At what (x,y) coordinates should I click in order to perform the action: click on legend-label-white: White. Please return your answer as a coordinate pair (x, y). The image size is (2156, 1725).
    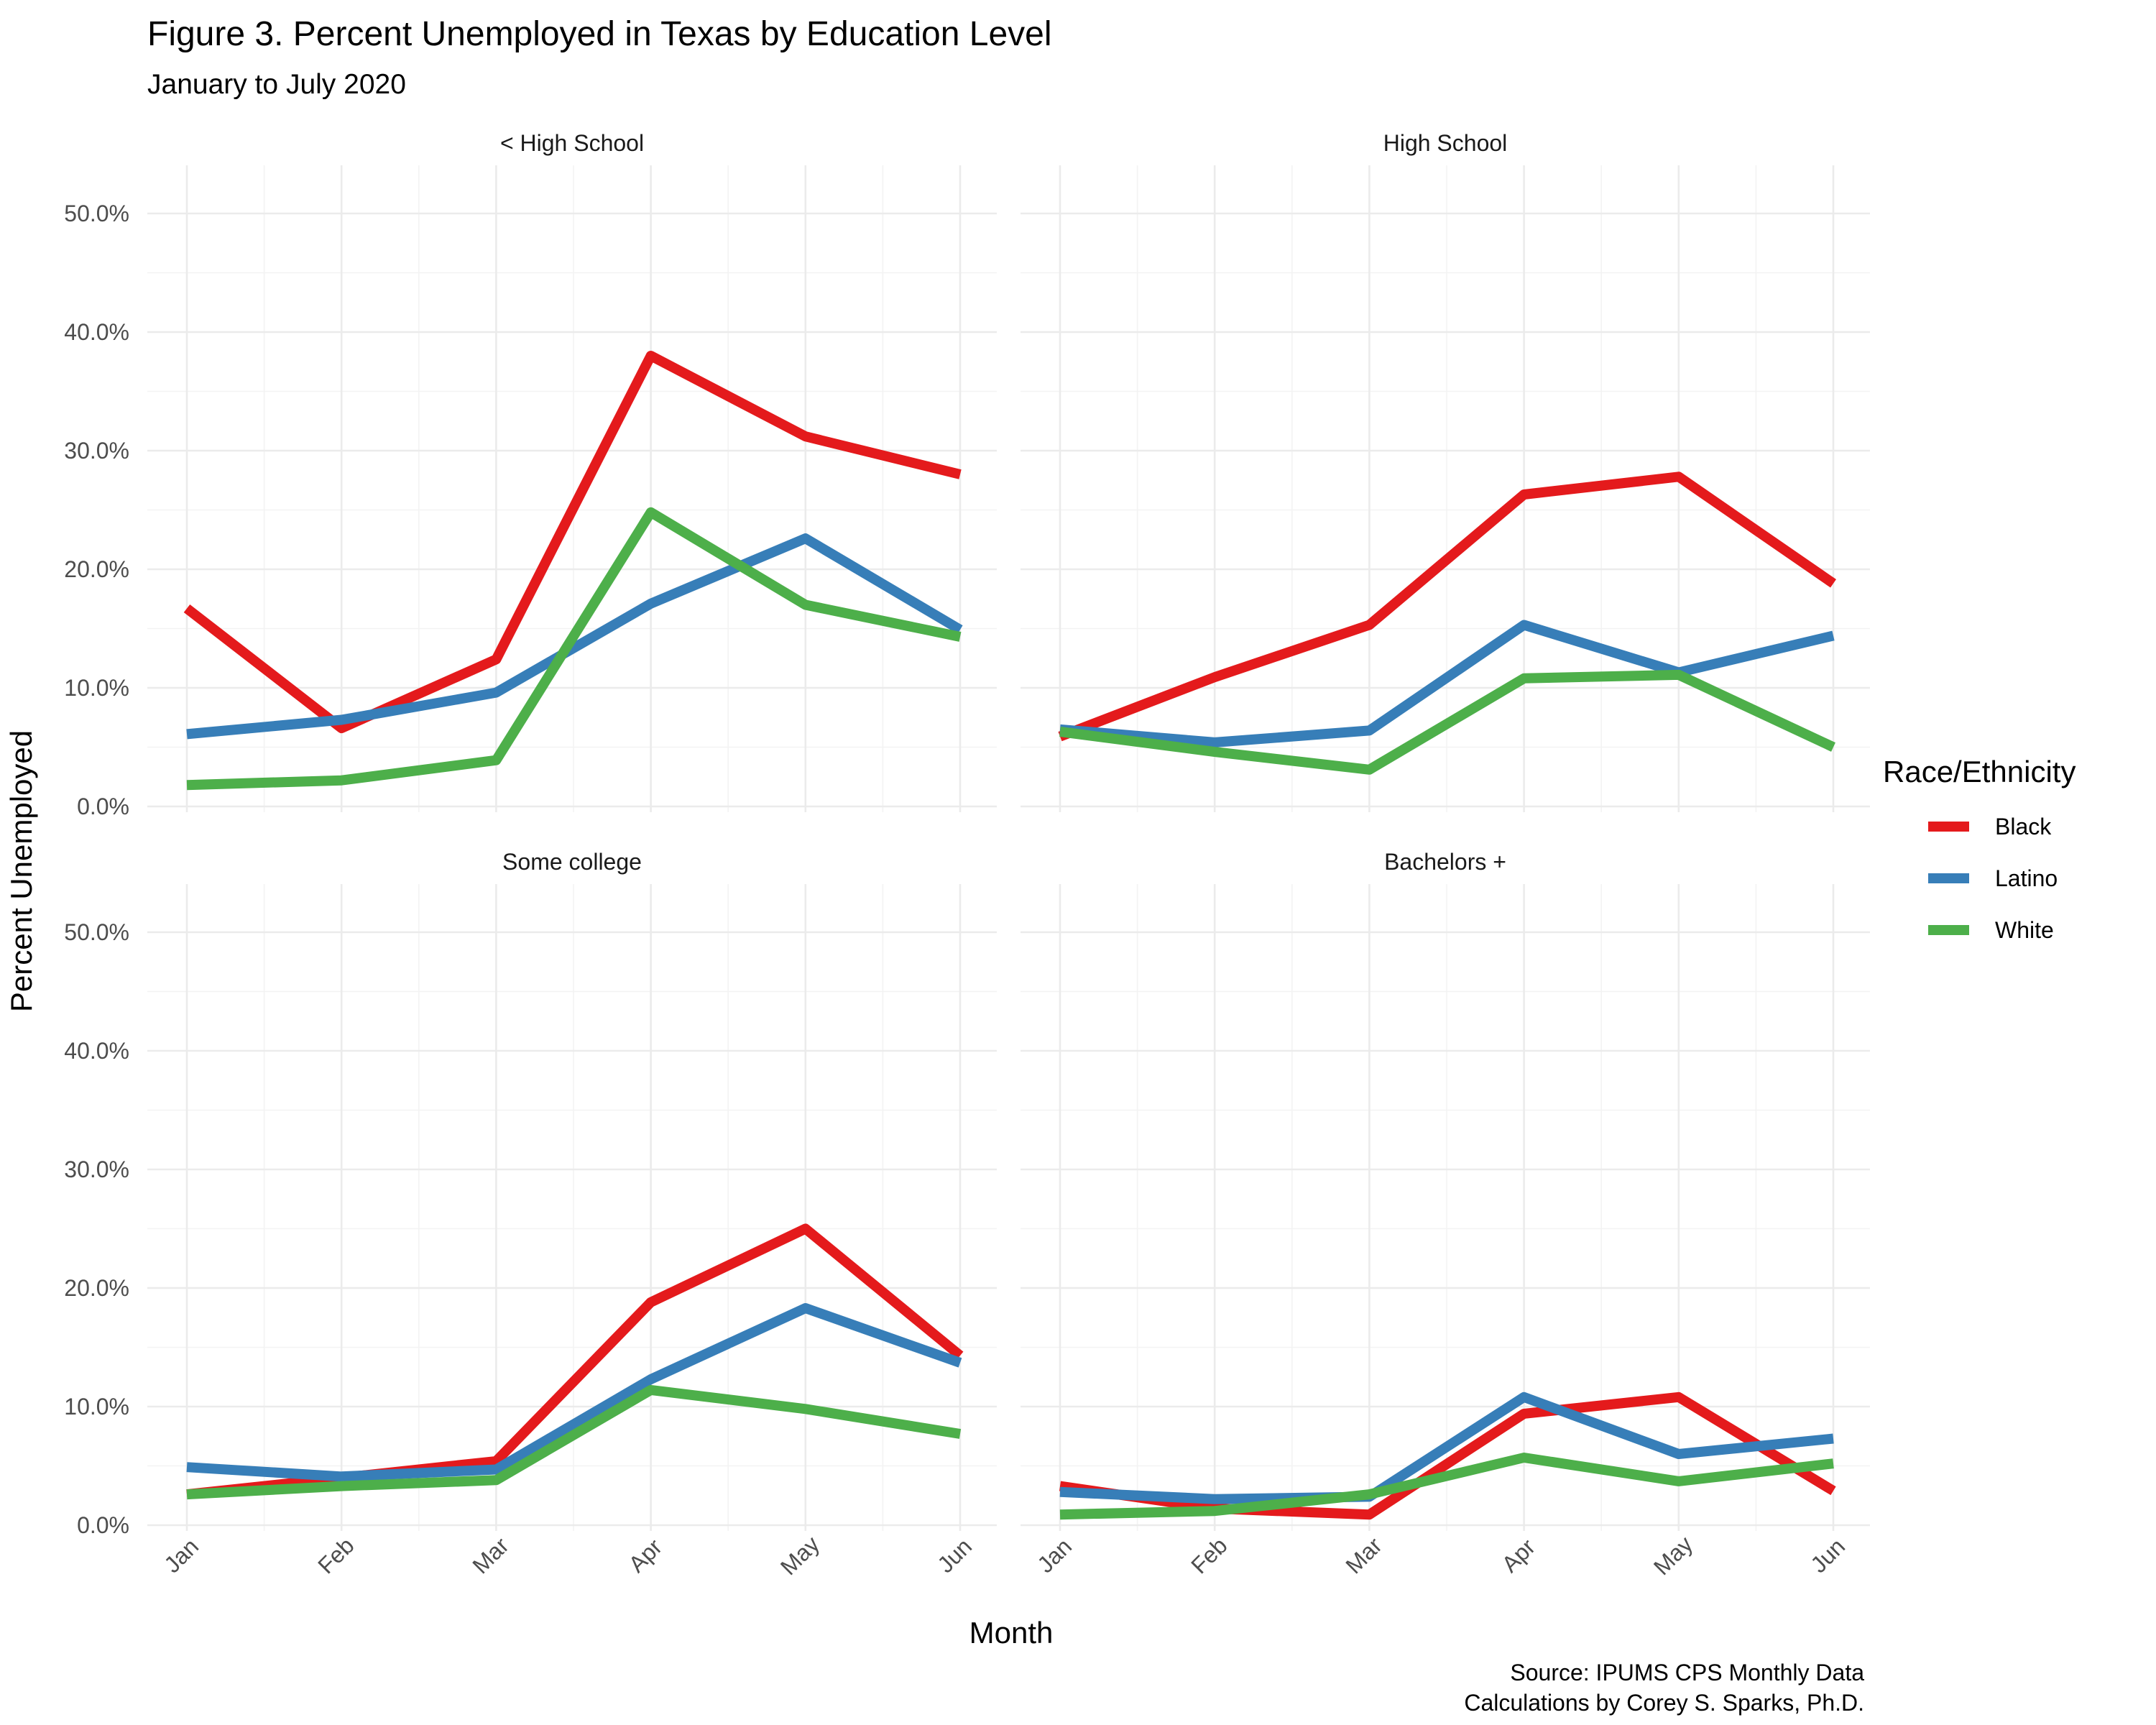
    Looking at the image, I should click on (2024, 930).